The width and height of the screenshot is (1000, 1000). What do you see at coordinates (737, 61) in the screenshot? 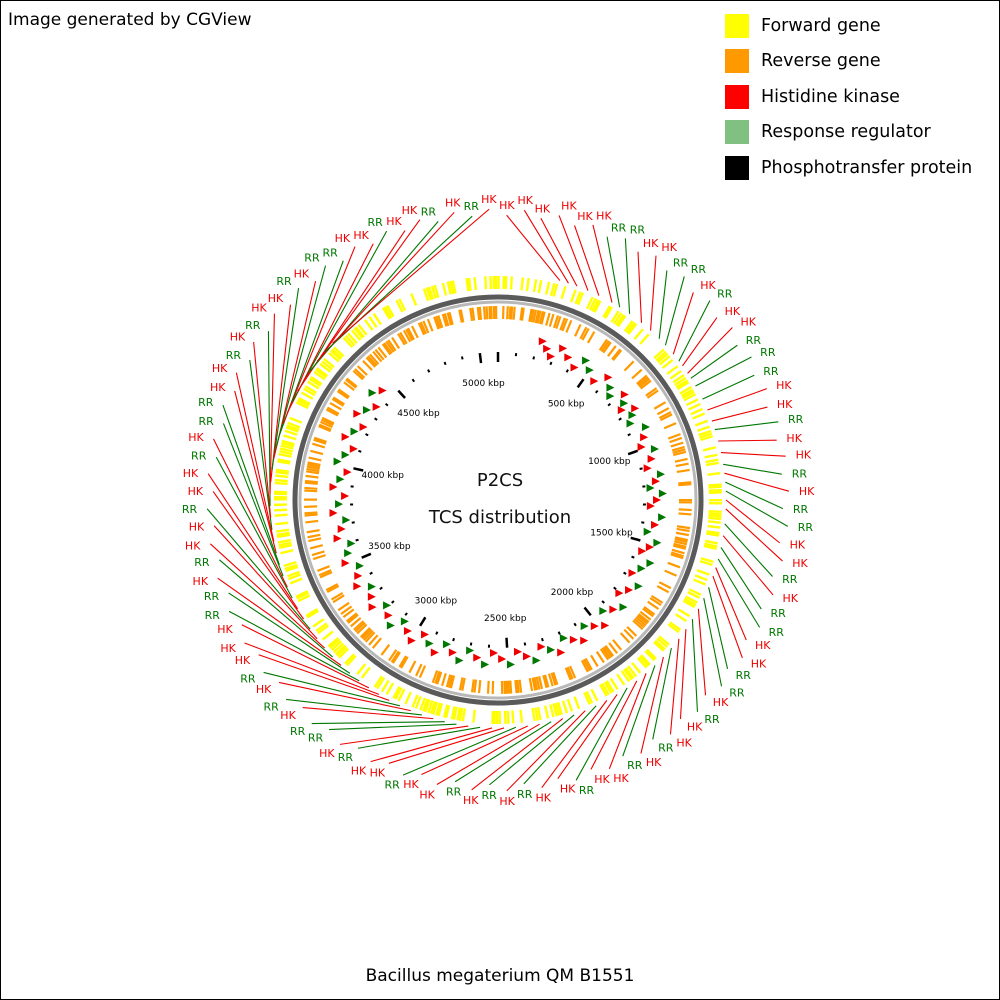
I see `reverse-gene-swatch` at bounding box center [737, 61].